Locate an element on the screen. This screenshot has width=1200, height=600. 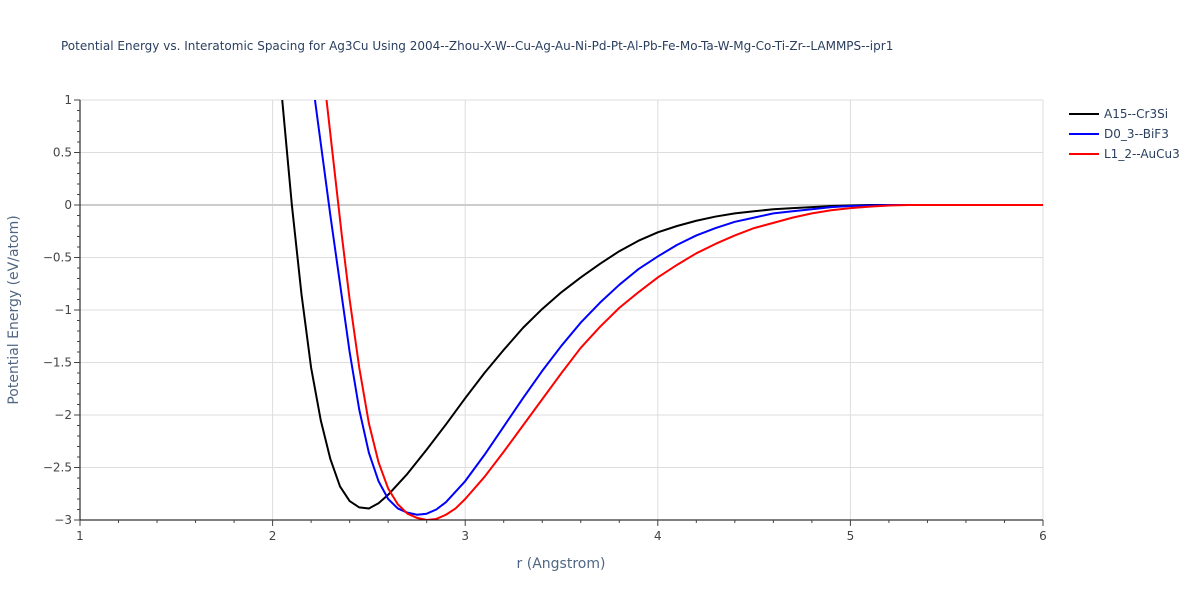
x-tick-label: 4 is located at coordinates (658, 536).